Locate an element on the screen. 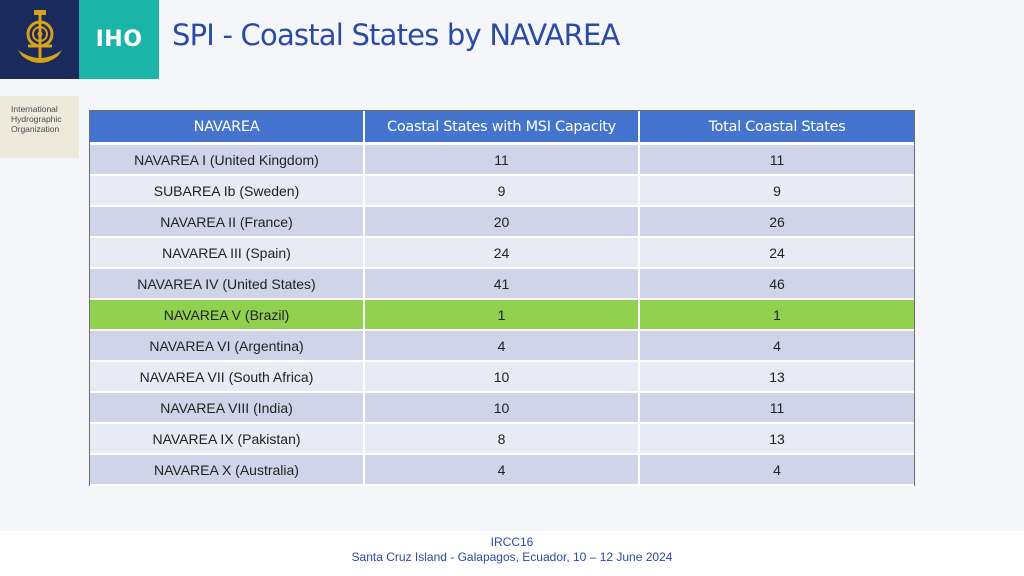 The image size is (1024, 576). table-row: NAVAREA VIII (India) 10 11 is located at coordinates (502, 408).